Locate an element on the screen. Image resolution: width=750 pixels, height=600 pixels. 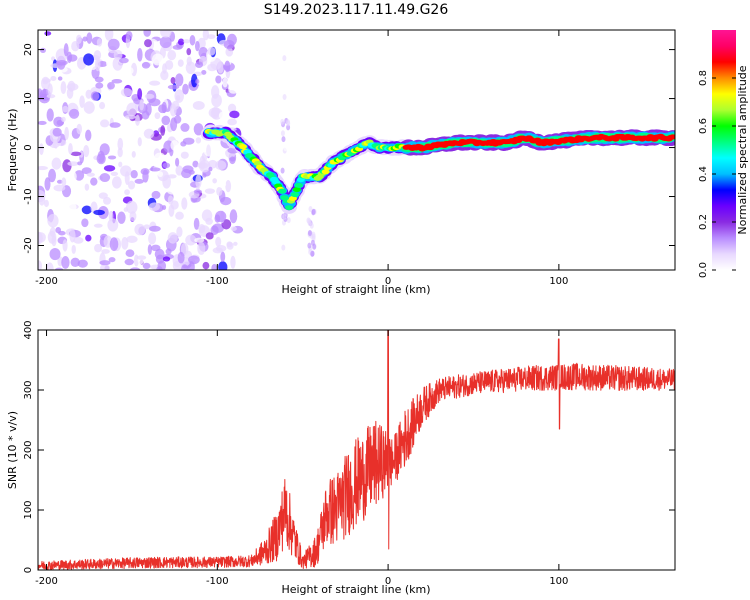
x-tick-label: 0 is located at coordinates (388, 281).